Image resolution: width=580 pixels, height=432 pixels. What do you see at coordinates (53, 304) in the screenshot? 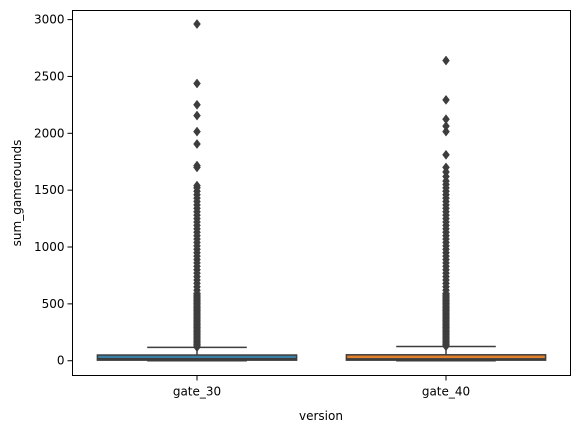
I see `y-tick-label: 500` at bounding box center [53, 304].